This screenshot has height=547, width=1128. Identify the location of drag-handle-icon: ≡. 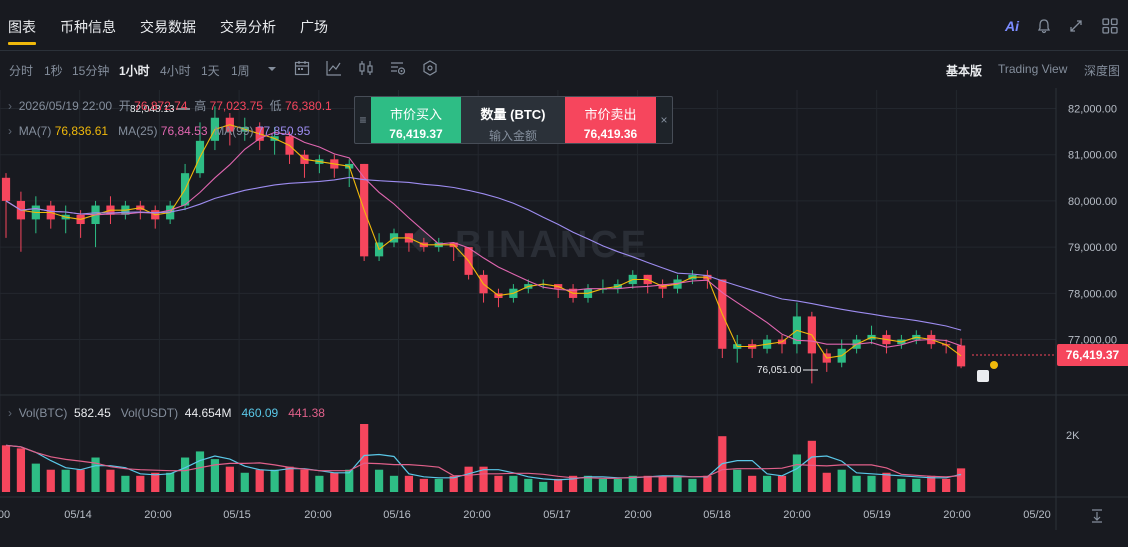
(363, 120).